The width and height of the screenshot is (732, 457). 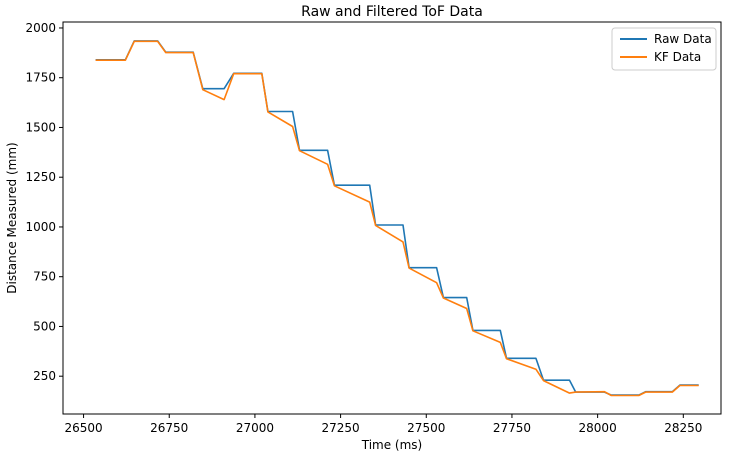 What do you see at coordinates (40, 177) in the screenshot?
I see `y-tick-label: 1250` at bounding box center [40, 177].